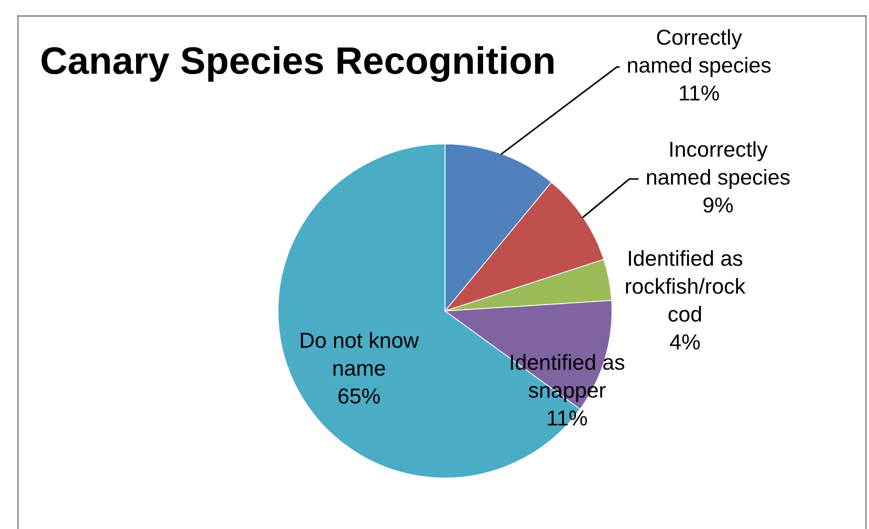 This screenshot has height=529, width=869. I want to click on data-label: 65%, so click(359, 396).